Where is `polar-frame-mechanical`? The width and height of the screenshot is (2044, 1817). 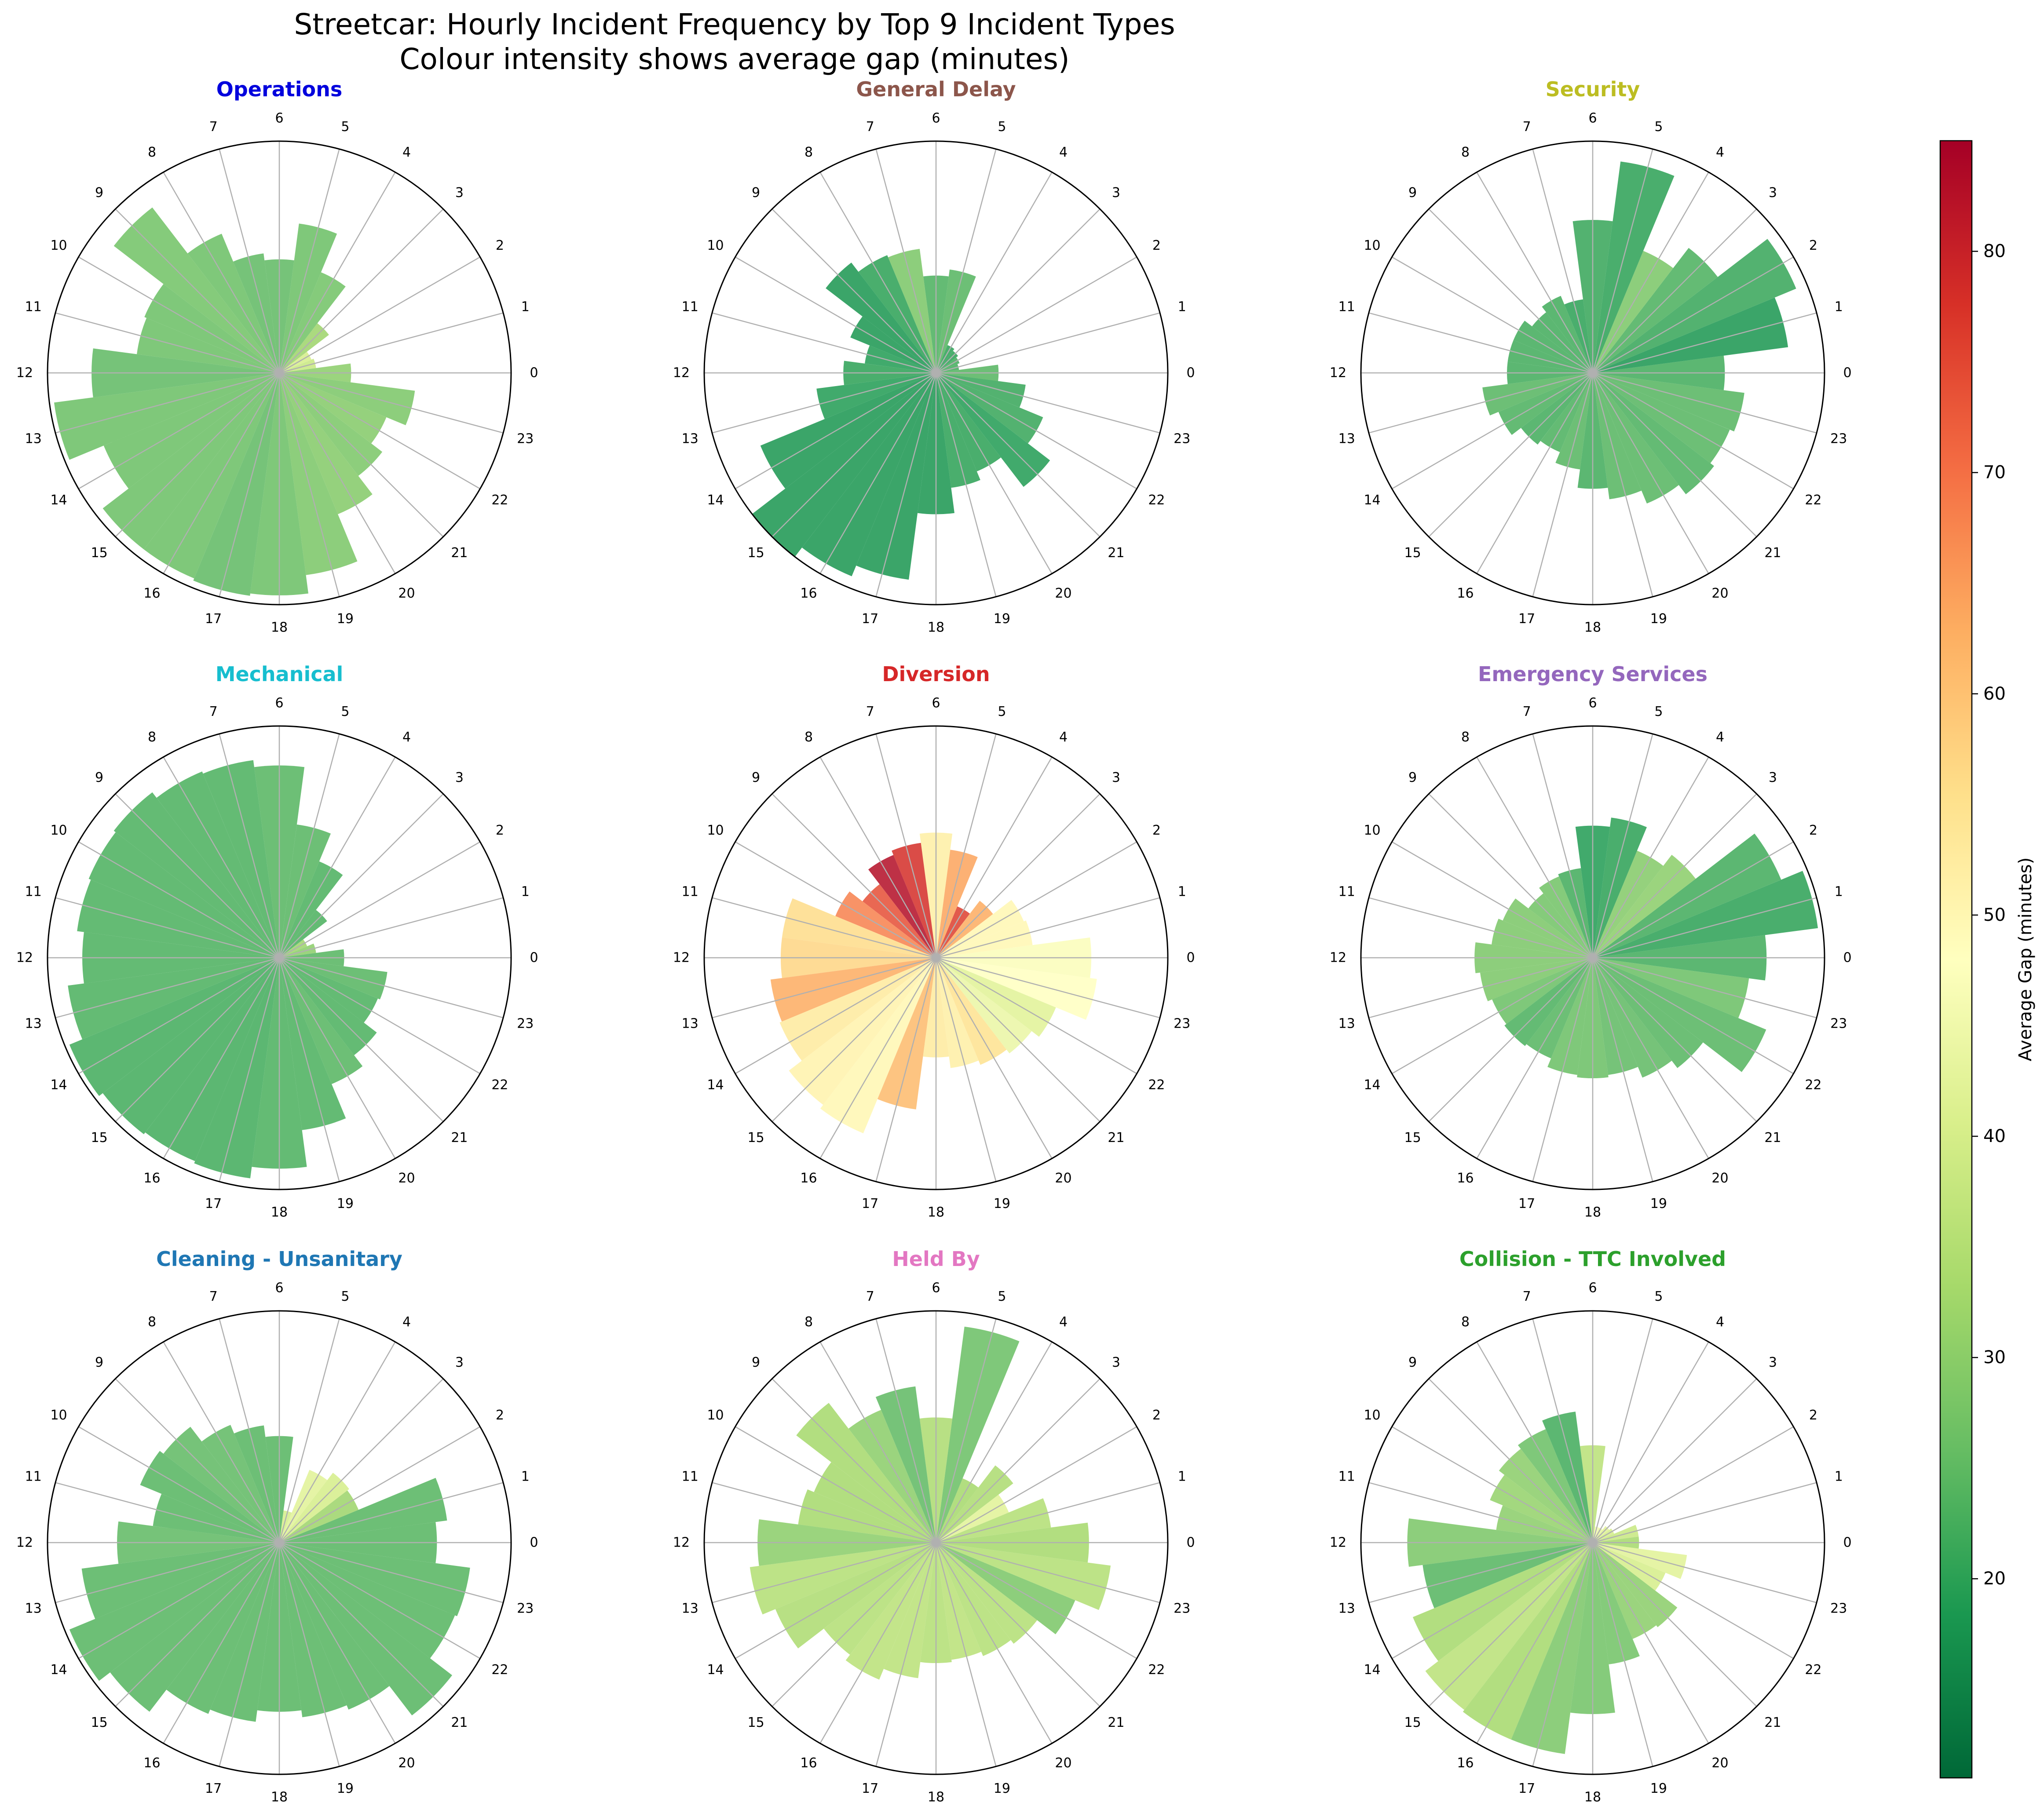
polar-frame-mechanical is located at coordinates (280, 957).